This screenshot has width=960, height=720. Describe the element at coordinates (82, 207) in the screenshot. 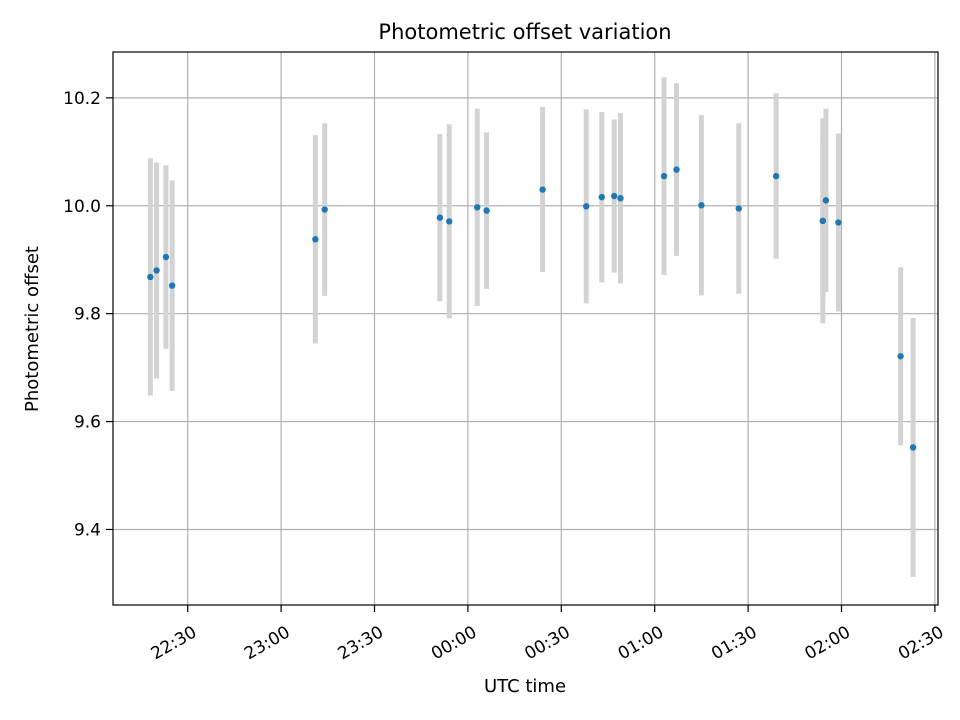

I see `y-tick-label: 10.0` at that location.